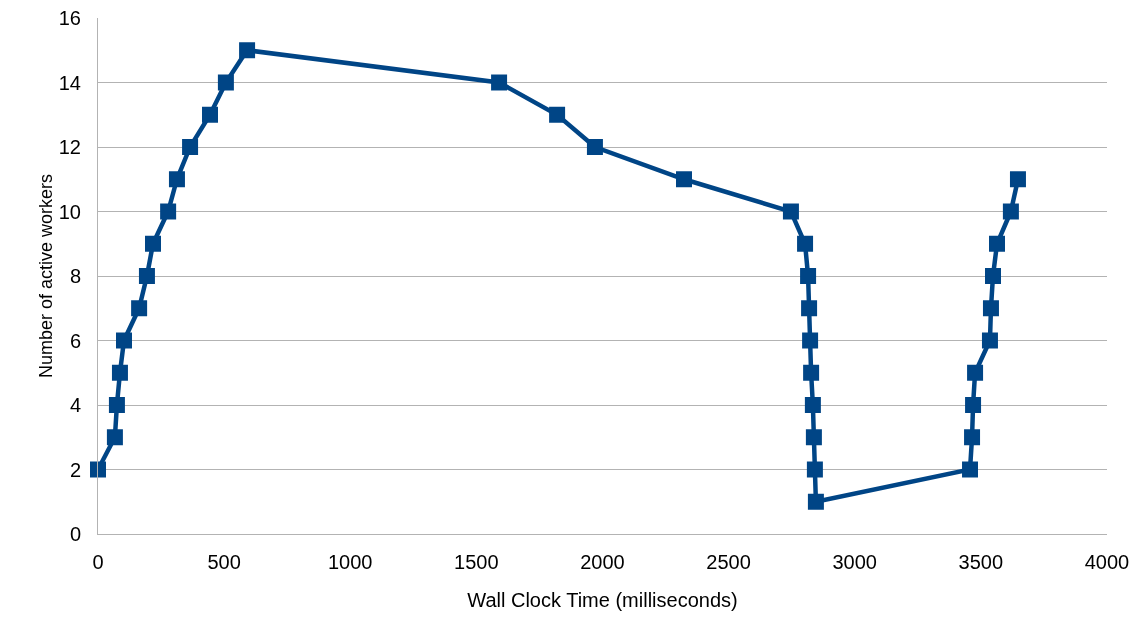  I want to click on y-tick-label: 6, so click(75, 340).